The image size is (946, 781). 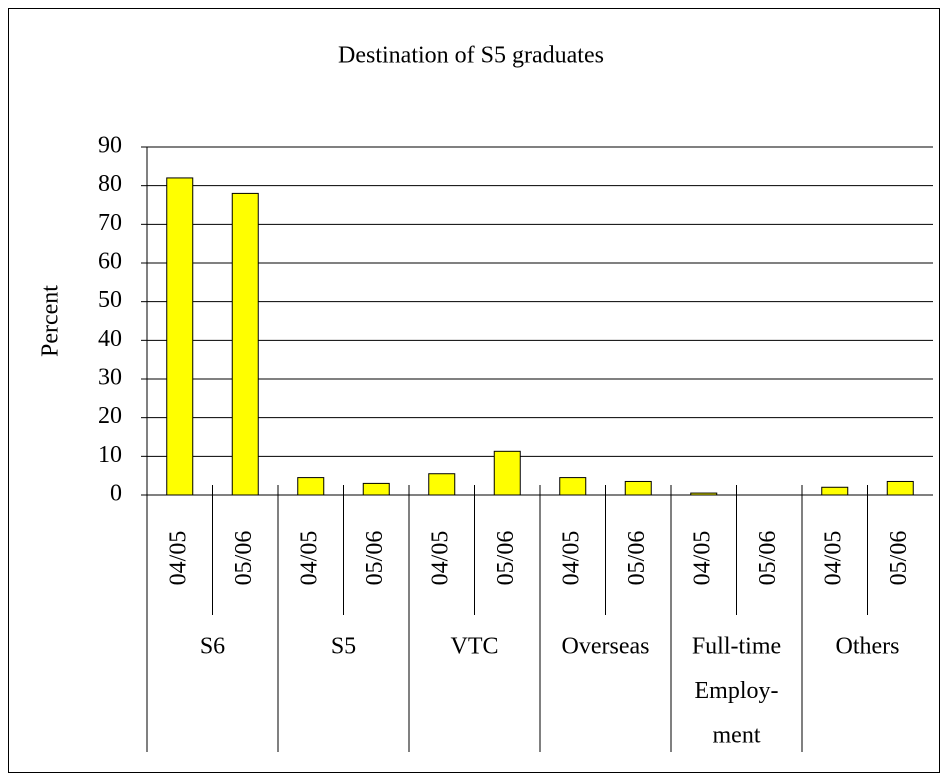 What do you see at coordinates (110, 300) in the screenshot?
I see `y-tick-label: 50` at bounding box center [110, 300].